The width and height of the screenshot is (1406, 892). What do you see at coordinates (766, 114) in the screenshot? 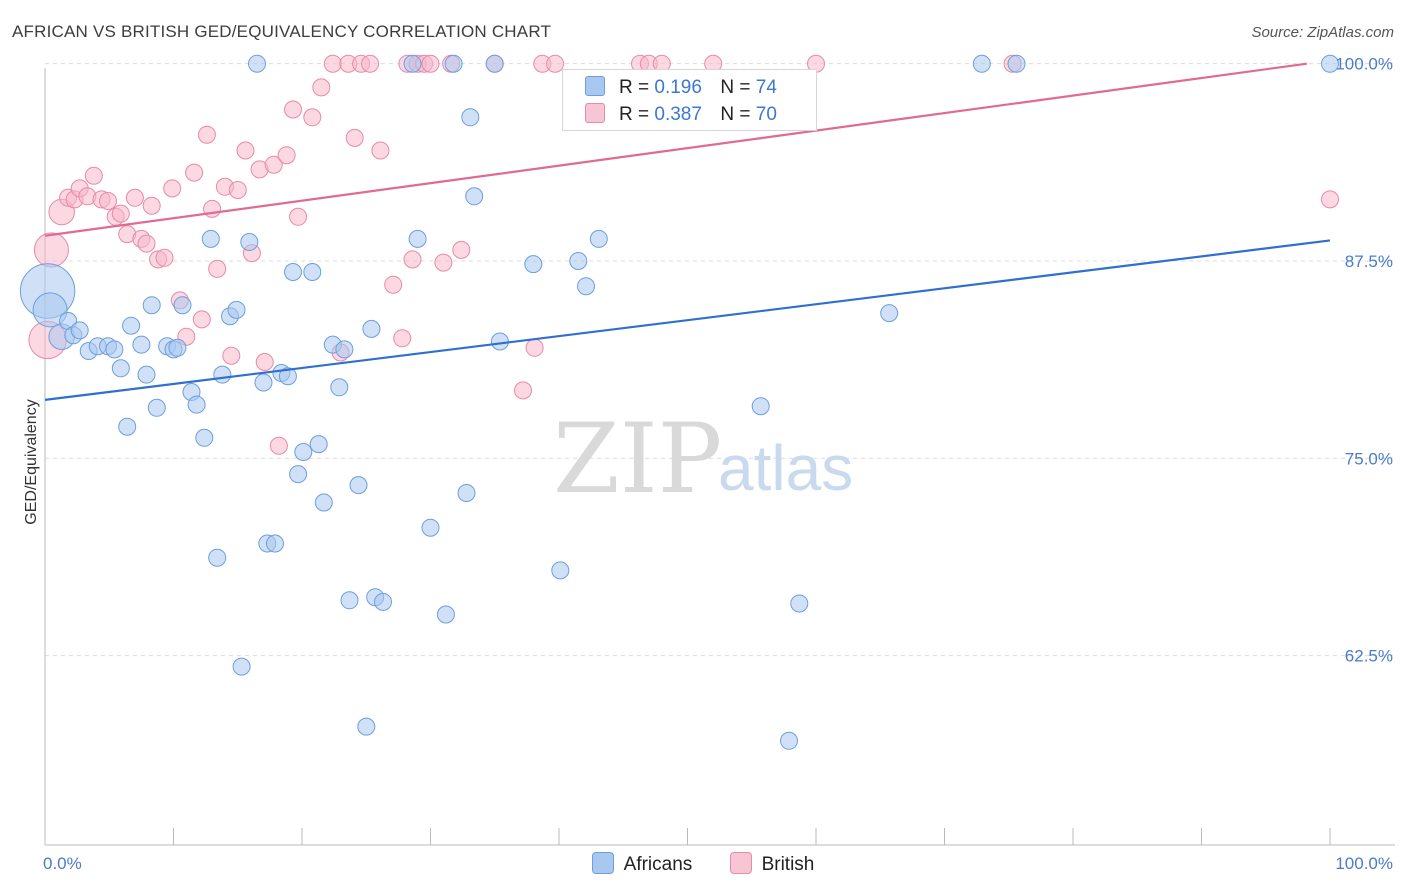
I see `british-n-value: 70` at bounding box center [766, 114].